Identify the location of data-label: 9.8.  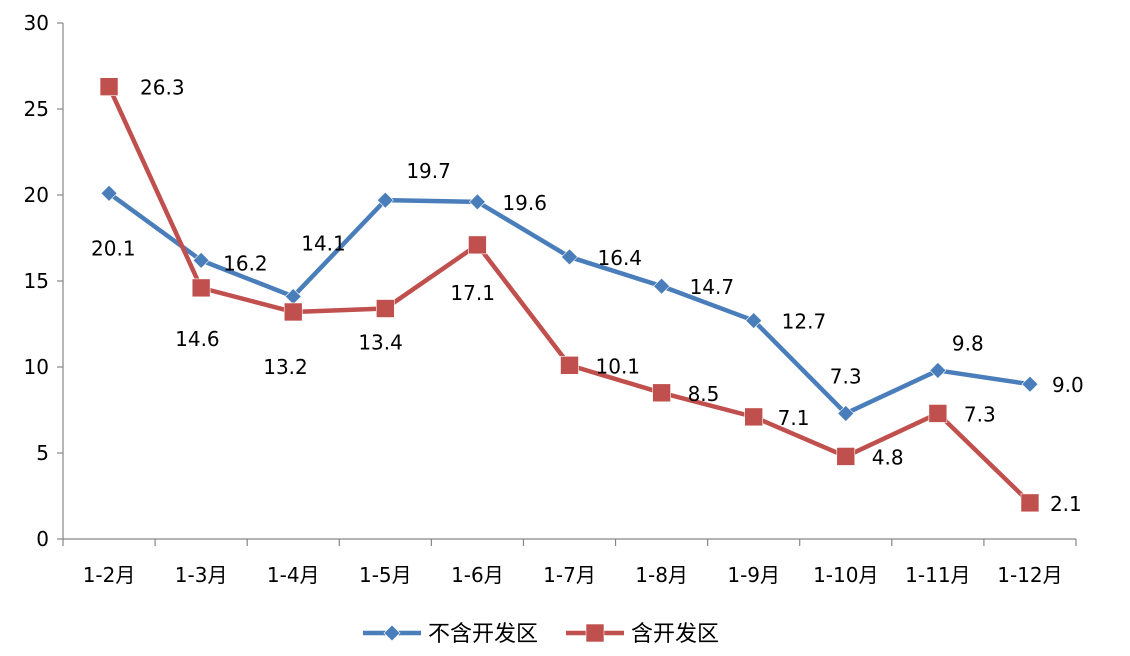
(968, 343).